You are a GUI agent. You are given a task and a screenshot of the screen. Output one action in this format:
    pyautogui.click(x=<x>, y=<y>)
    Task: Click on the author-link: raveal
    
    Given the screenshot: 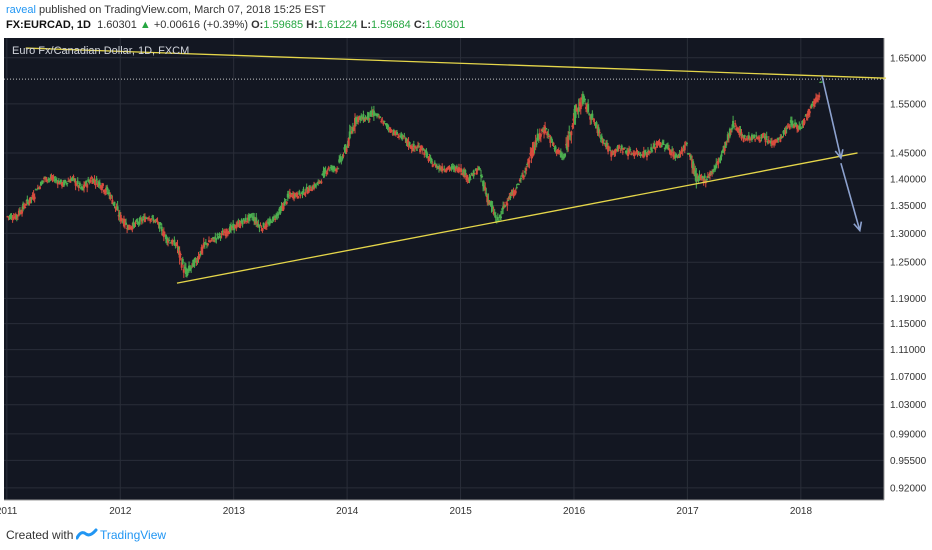 What is the action you would take?
    pyautogui.click(x=21, y=10)
    